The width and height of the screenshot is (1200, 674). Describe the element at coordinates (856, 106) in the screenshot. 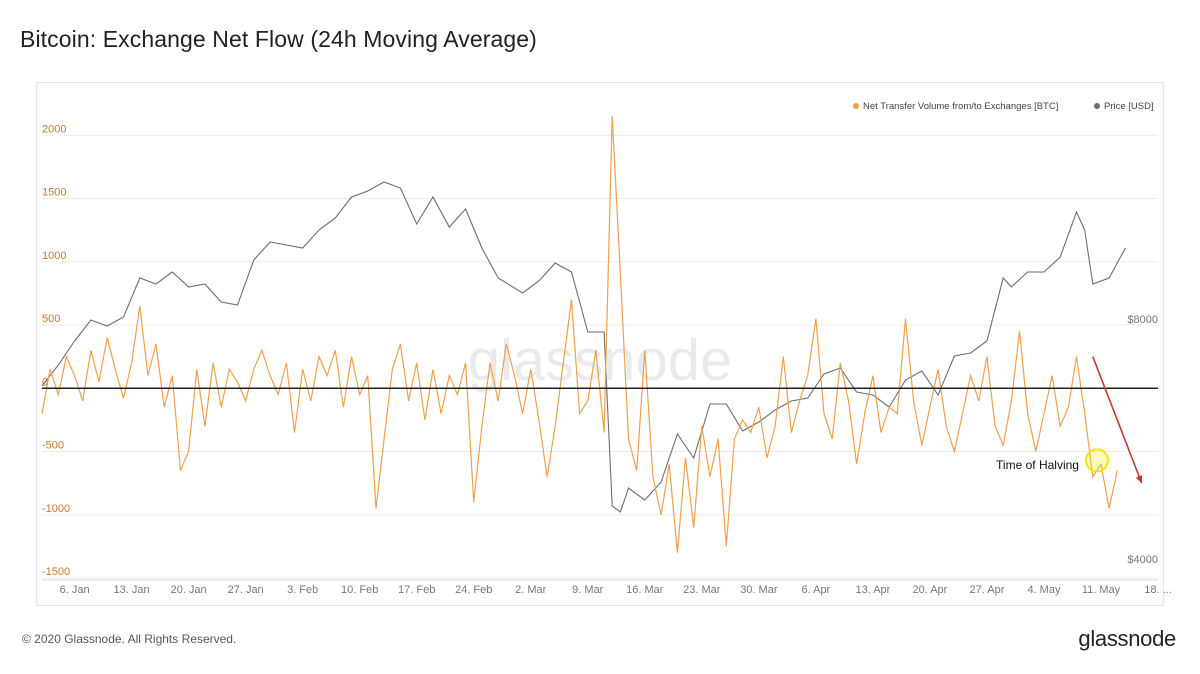

I see `legend-marker-flow` at that location.